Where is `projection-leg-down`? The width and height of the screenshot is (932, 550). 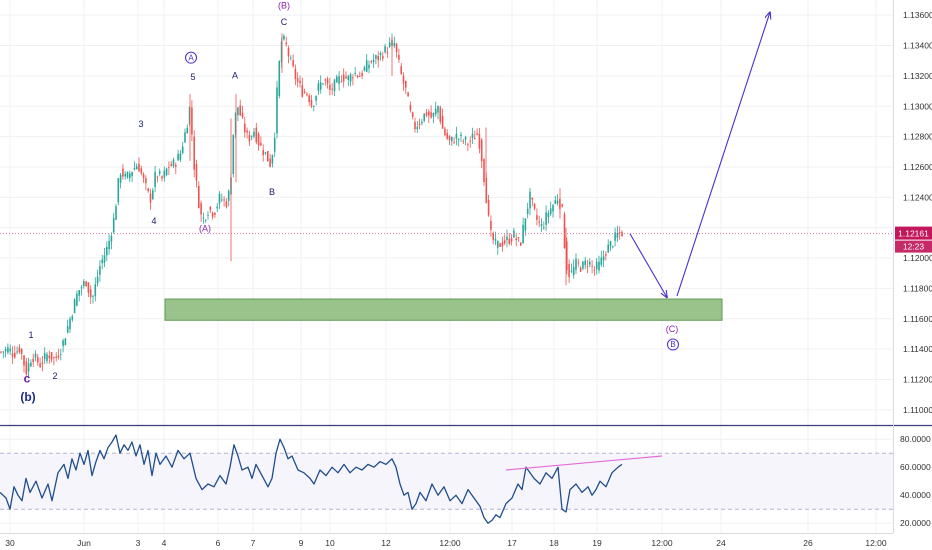 projection-leg-down is located at coordinates (648, 265).